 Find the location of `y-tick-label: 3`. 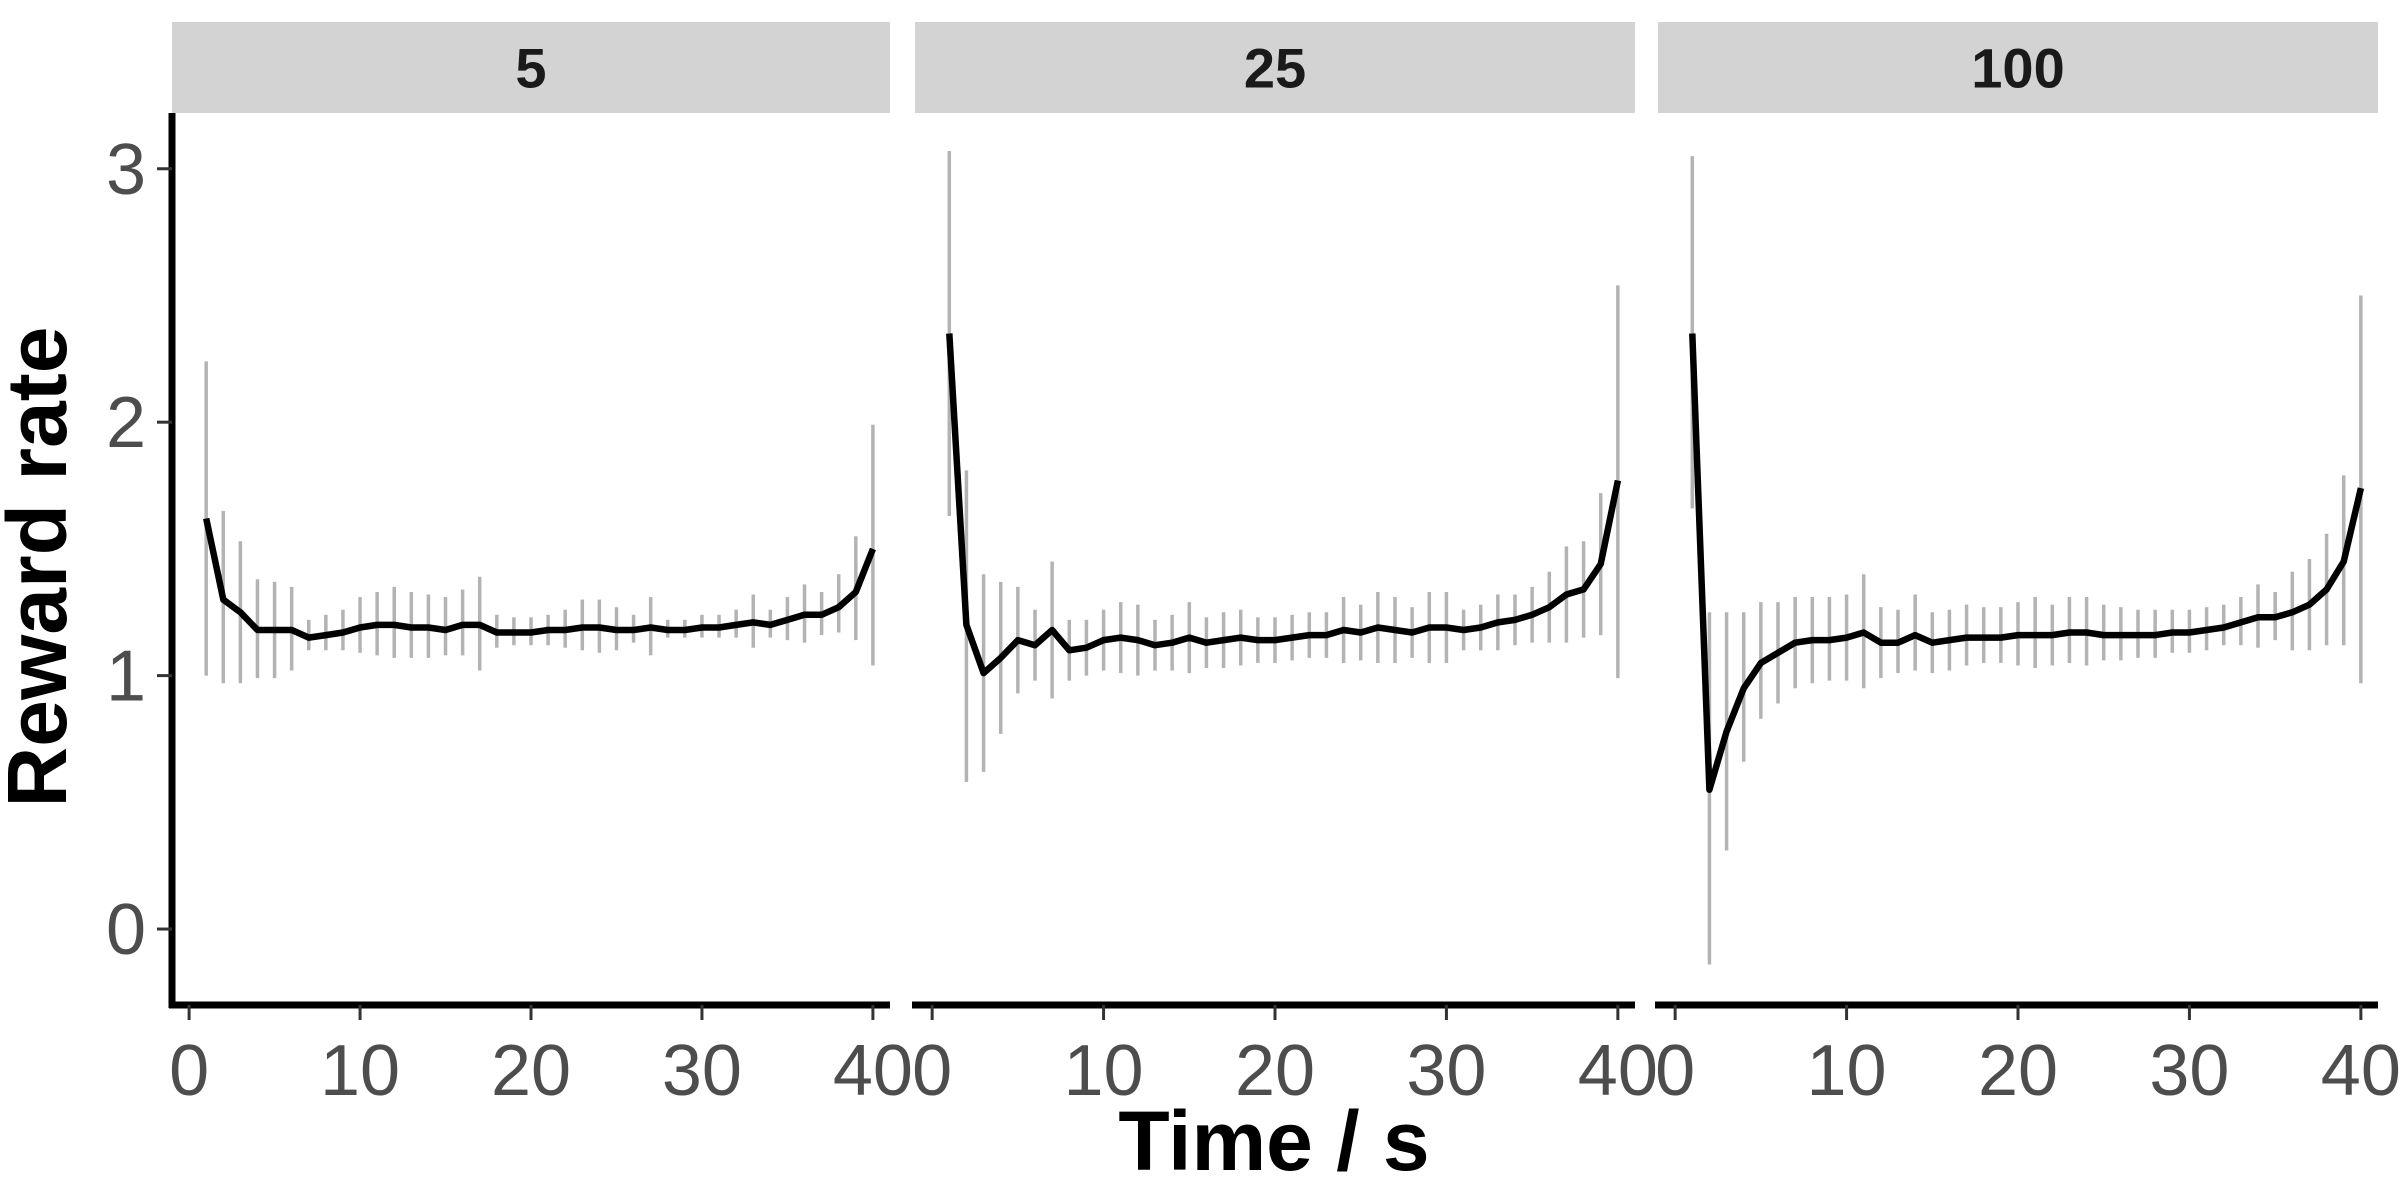

y-tick-label: 3 is located at coordinates (126, 170).